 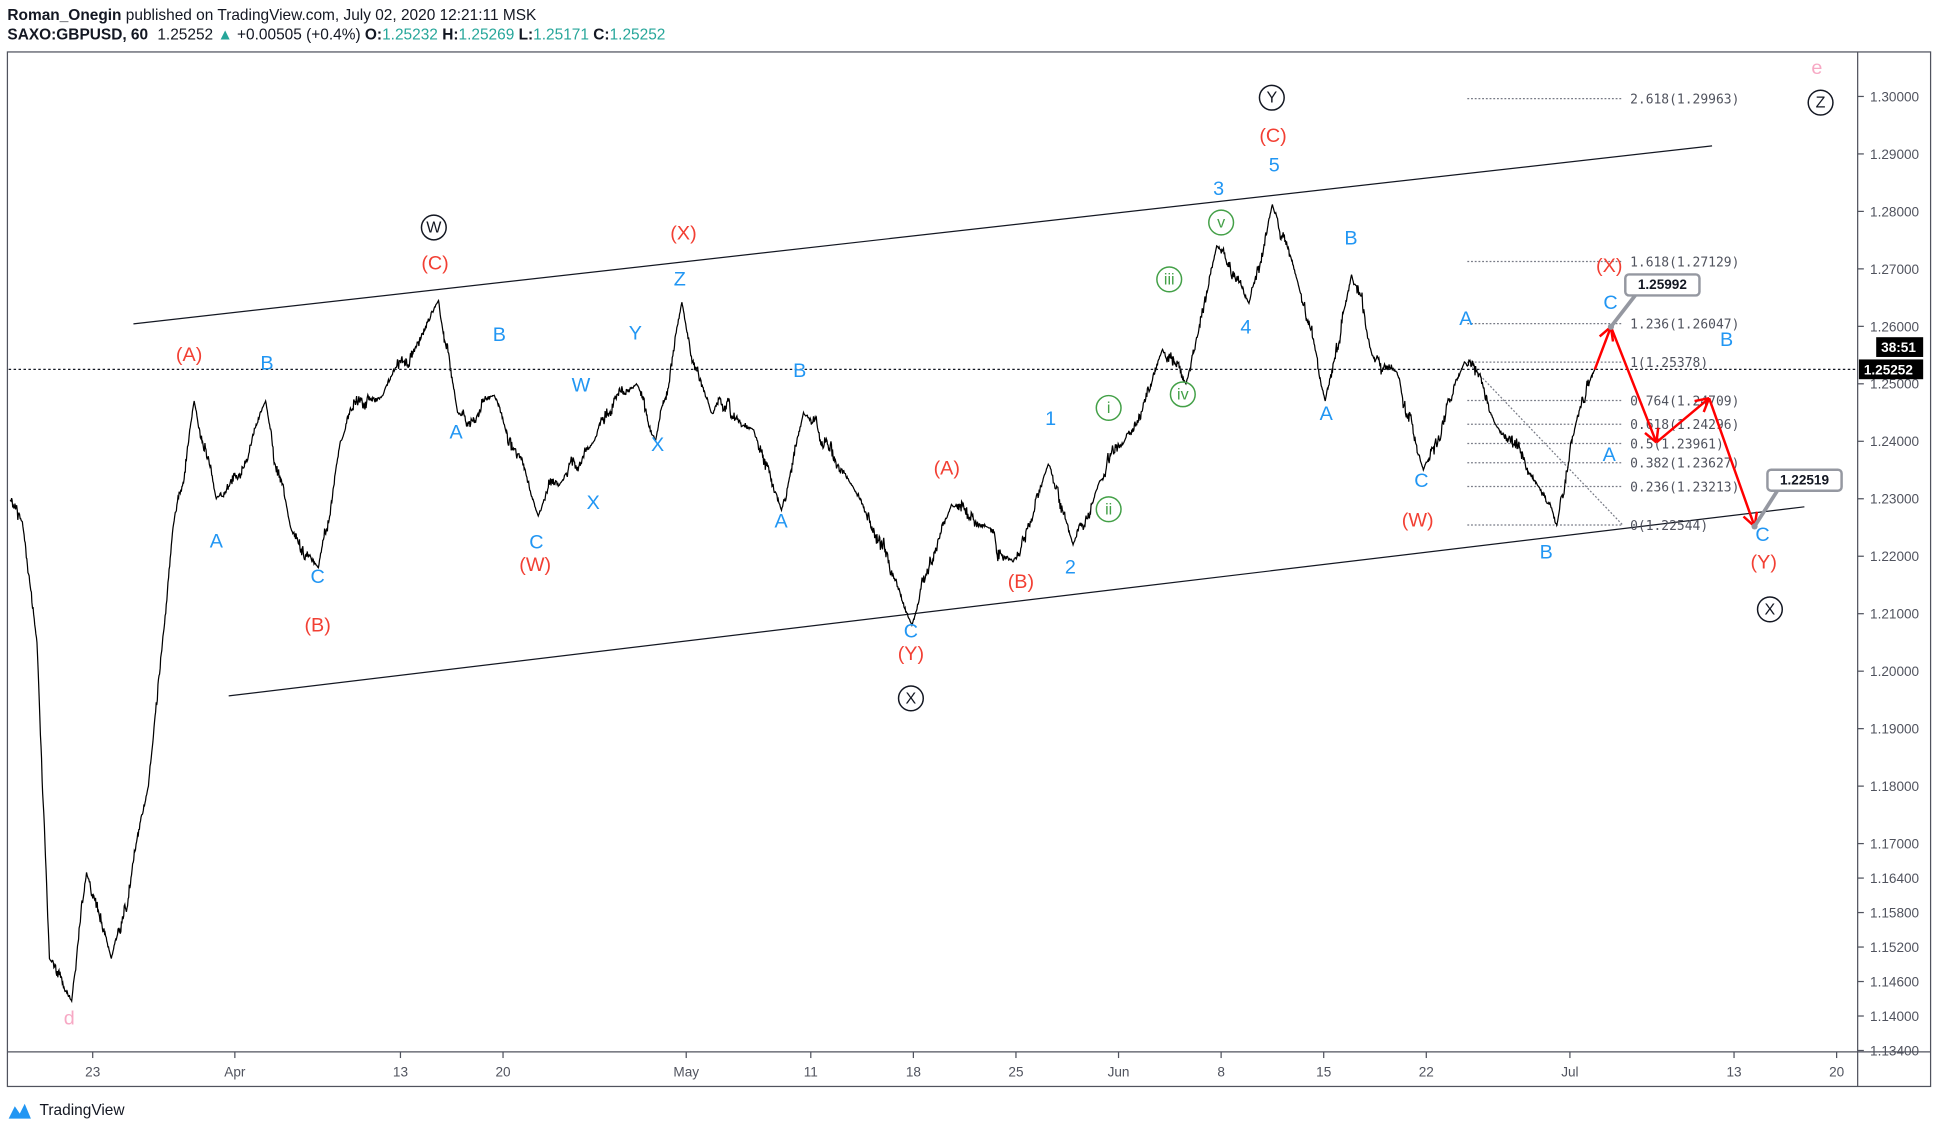 What do you see at coordinates (1895, 1016) in the screenshot?
I see `price-tick-label: 1.14000` at bounding box center [1895, 1016].